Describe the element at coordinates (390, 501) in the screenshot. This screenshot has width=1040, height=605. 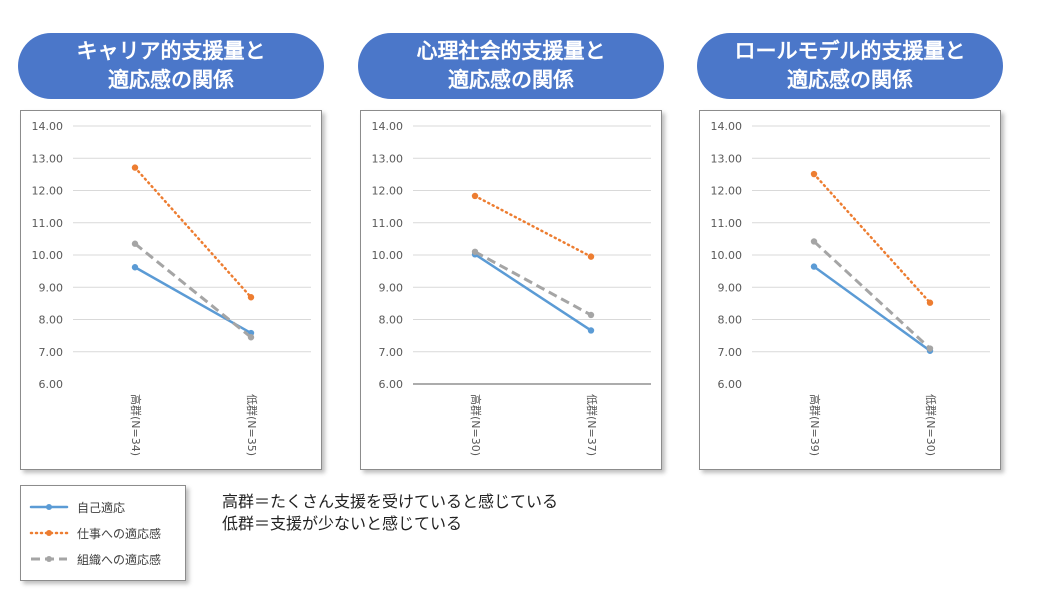
I see `note-high-group: 高群＝たくさん支援を受けていると感じている` at that location.